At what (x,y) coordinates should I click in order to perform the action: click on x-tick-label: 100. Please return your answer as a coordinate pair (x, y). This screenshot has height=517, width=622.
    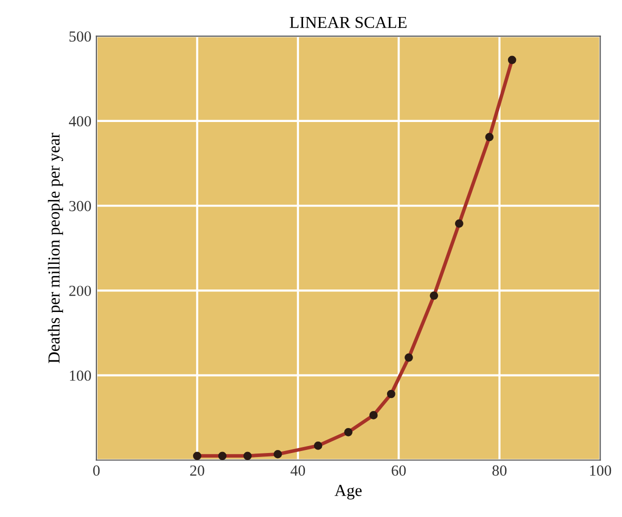
    Looking at the image, I should click on (601, 470).